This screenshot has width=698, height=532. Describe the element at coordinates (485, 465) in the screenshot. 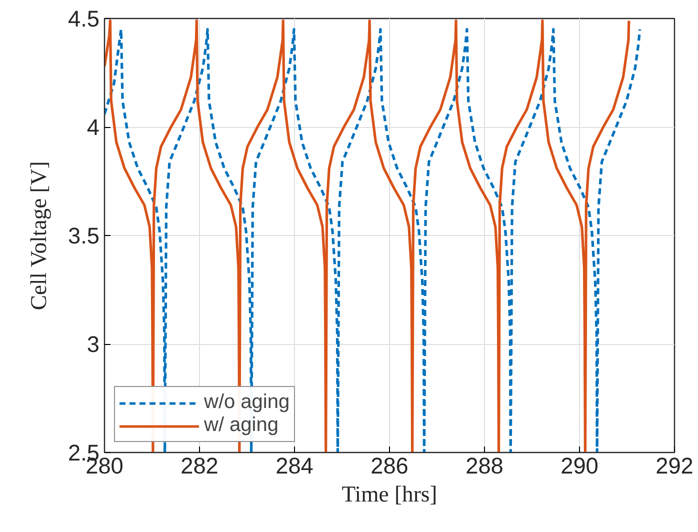

I see `x-tick-label: 288` at that location.